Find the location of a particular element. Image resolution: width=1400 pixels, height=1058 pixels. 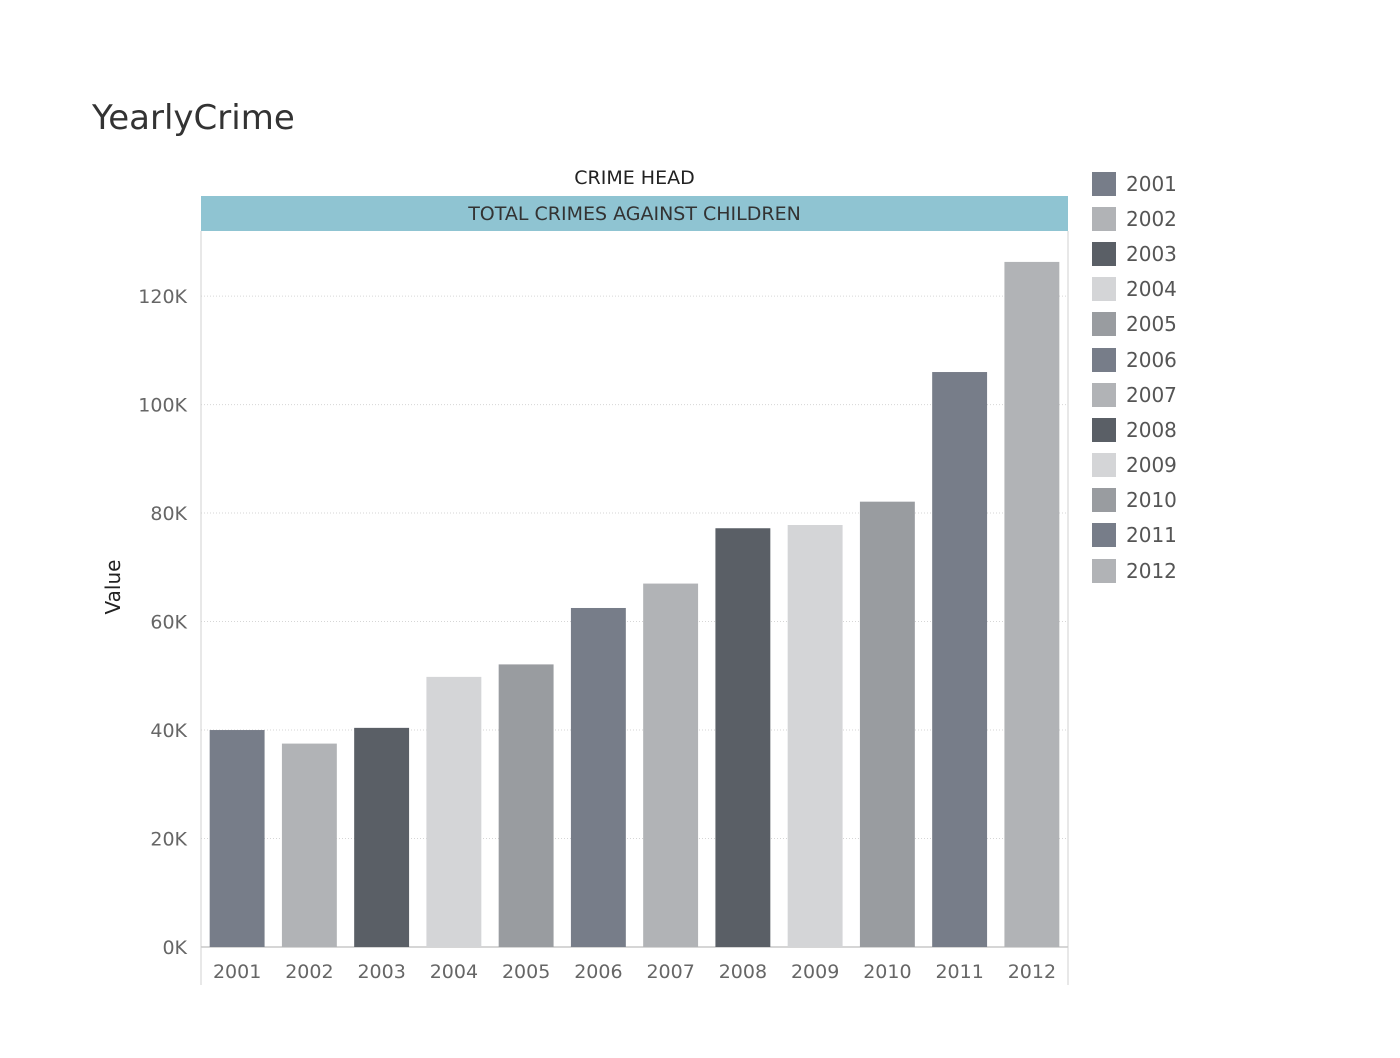

x-tick-label: 2007 is located at coordinates (670, 972).